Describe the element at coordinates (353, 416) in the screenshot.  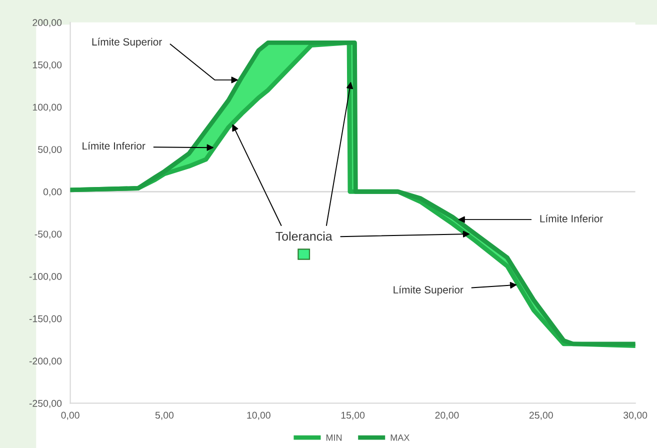
I see `x-tick-label: 15,00` at that location.